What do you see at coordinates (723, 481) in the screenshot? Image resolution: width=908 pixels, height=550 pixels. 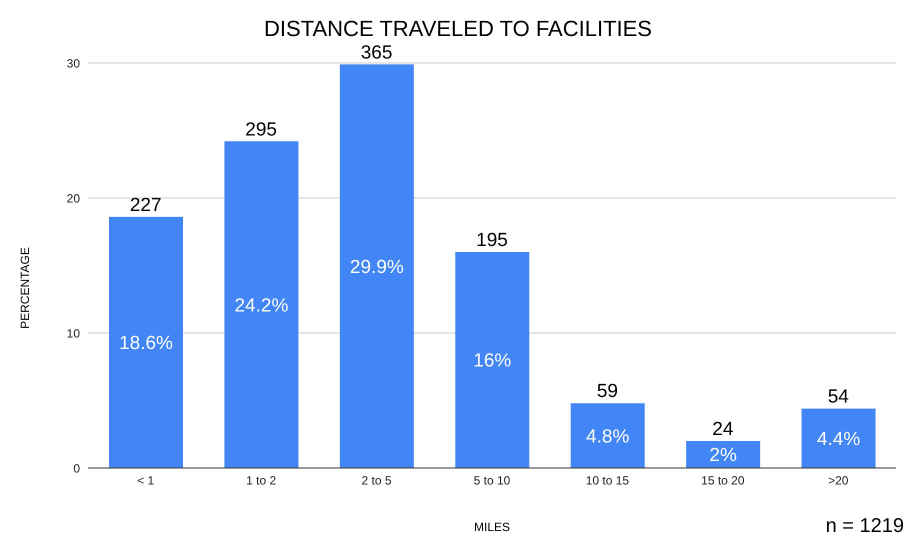 I see `x-tick-label: 15 to 20` at bounding box center [723, 481].